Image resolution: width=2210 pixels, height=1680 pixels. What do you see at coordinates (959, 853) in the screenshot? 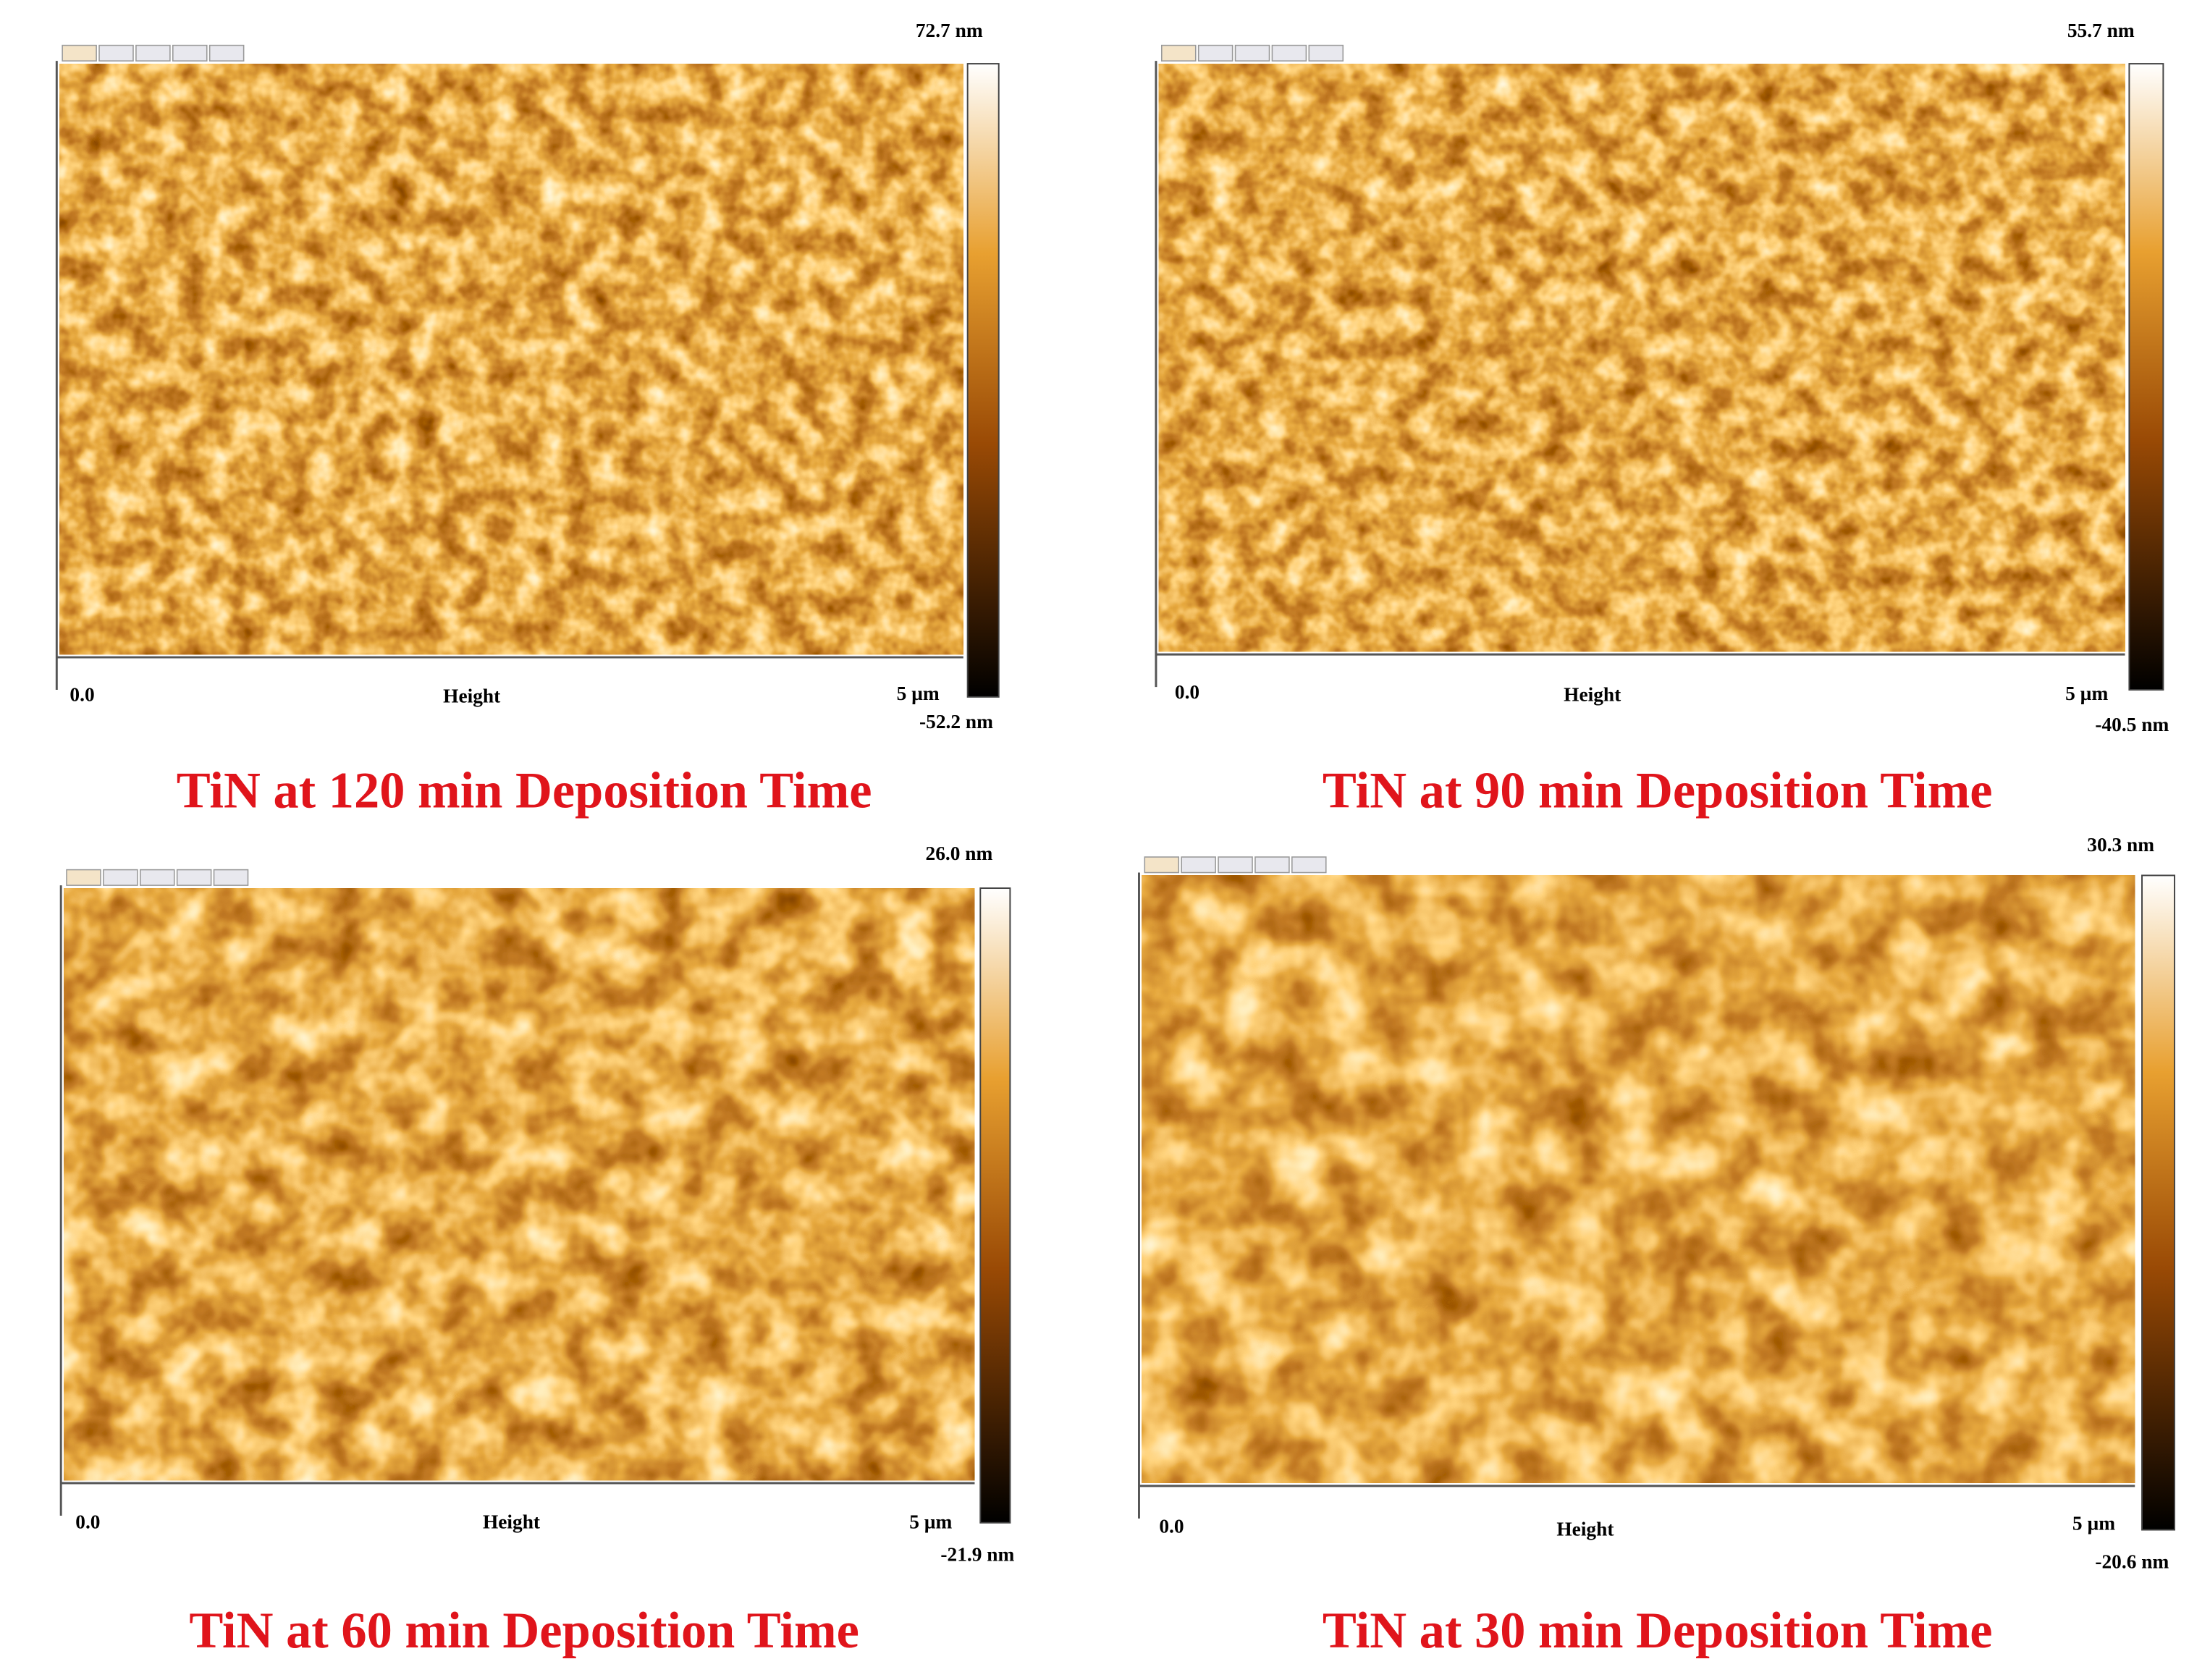
I see `scale-max: 26.0 nm` at bounding box center [959, 853].